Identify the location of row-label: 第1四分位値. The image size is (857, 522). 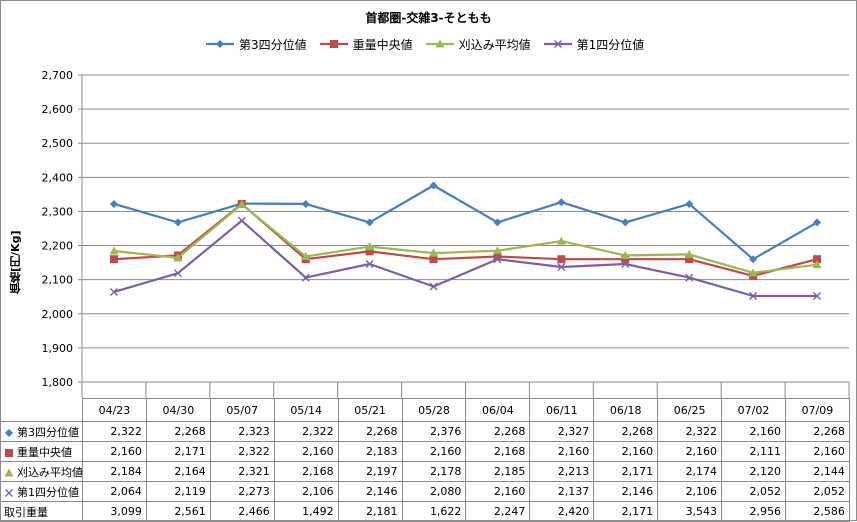
(41, 491).